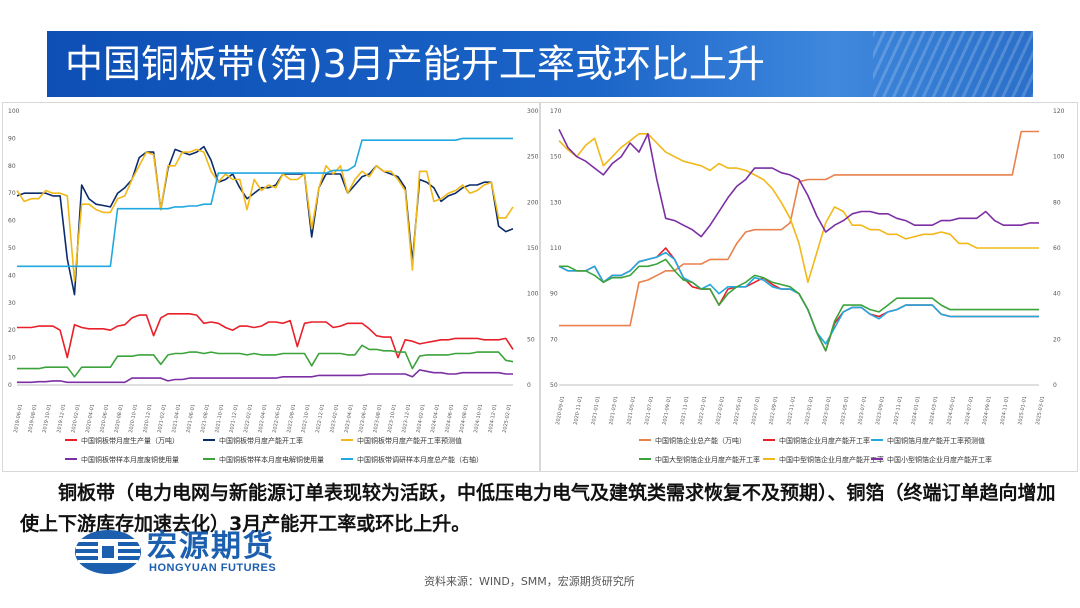 The image size is (1080, 608). I want to click on y-tick-label: 30, so click(12, 303).